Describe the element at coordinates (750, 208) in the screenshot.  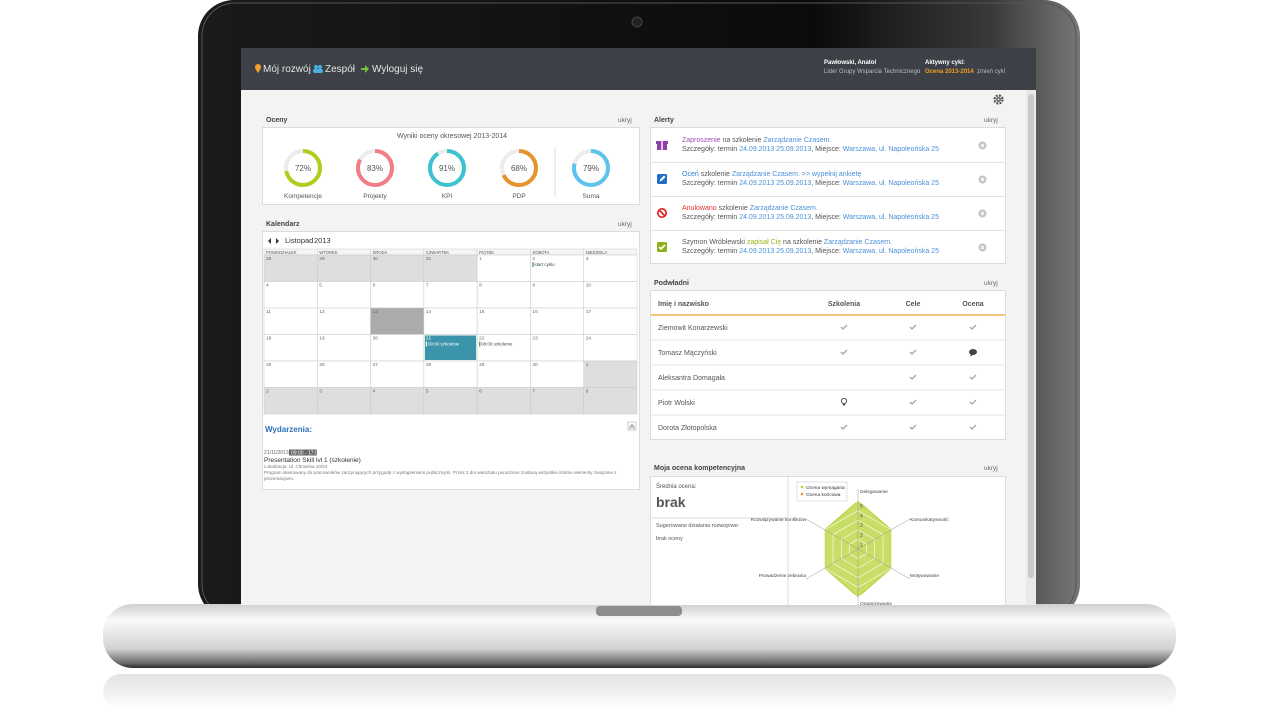
I see `alert-line: Anulowano szkolenie Zarządzanie Czasem.` at that location.